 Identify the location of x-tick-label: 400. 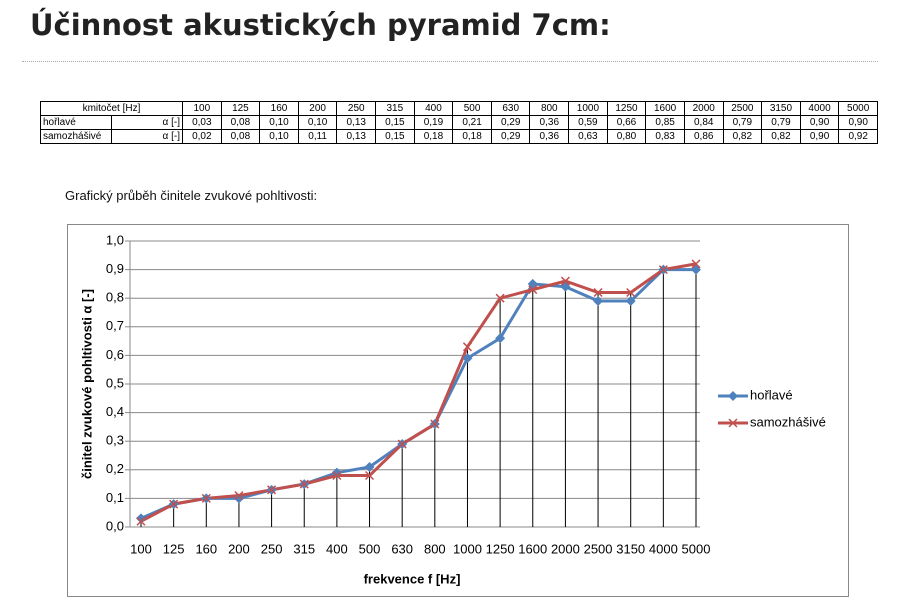
(337, 548).